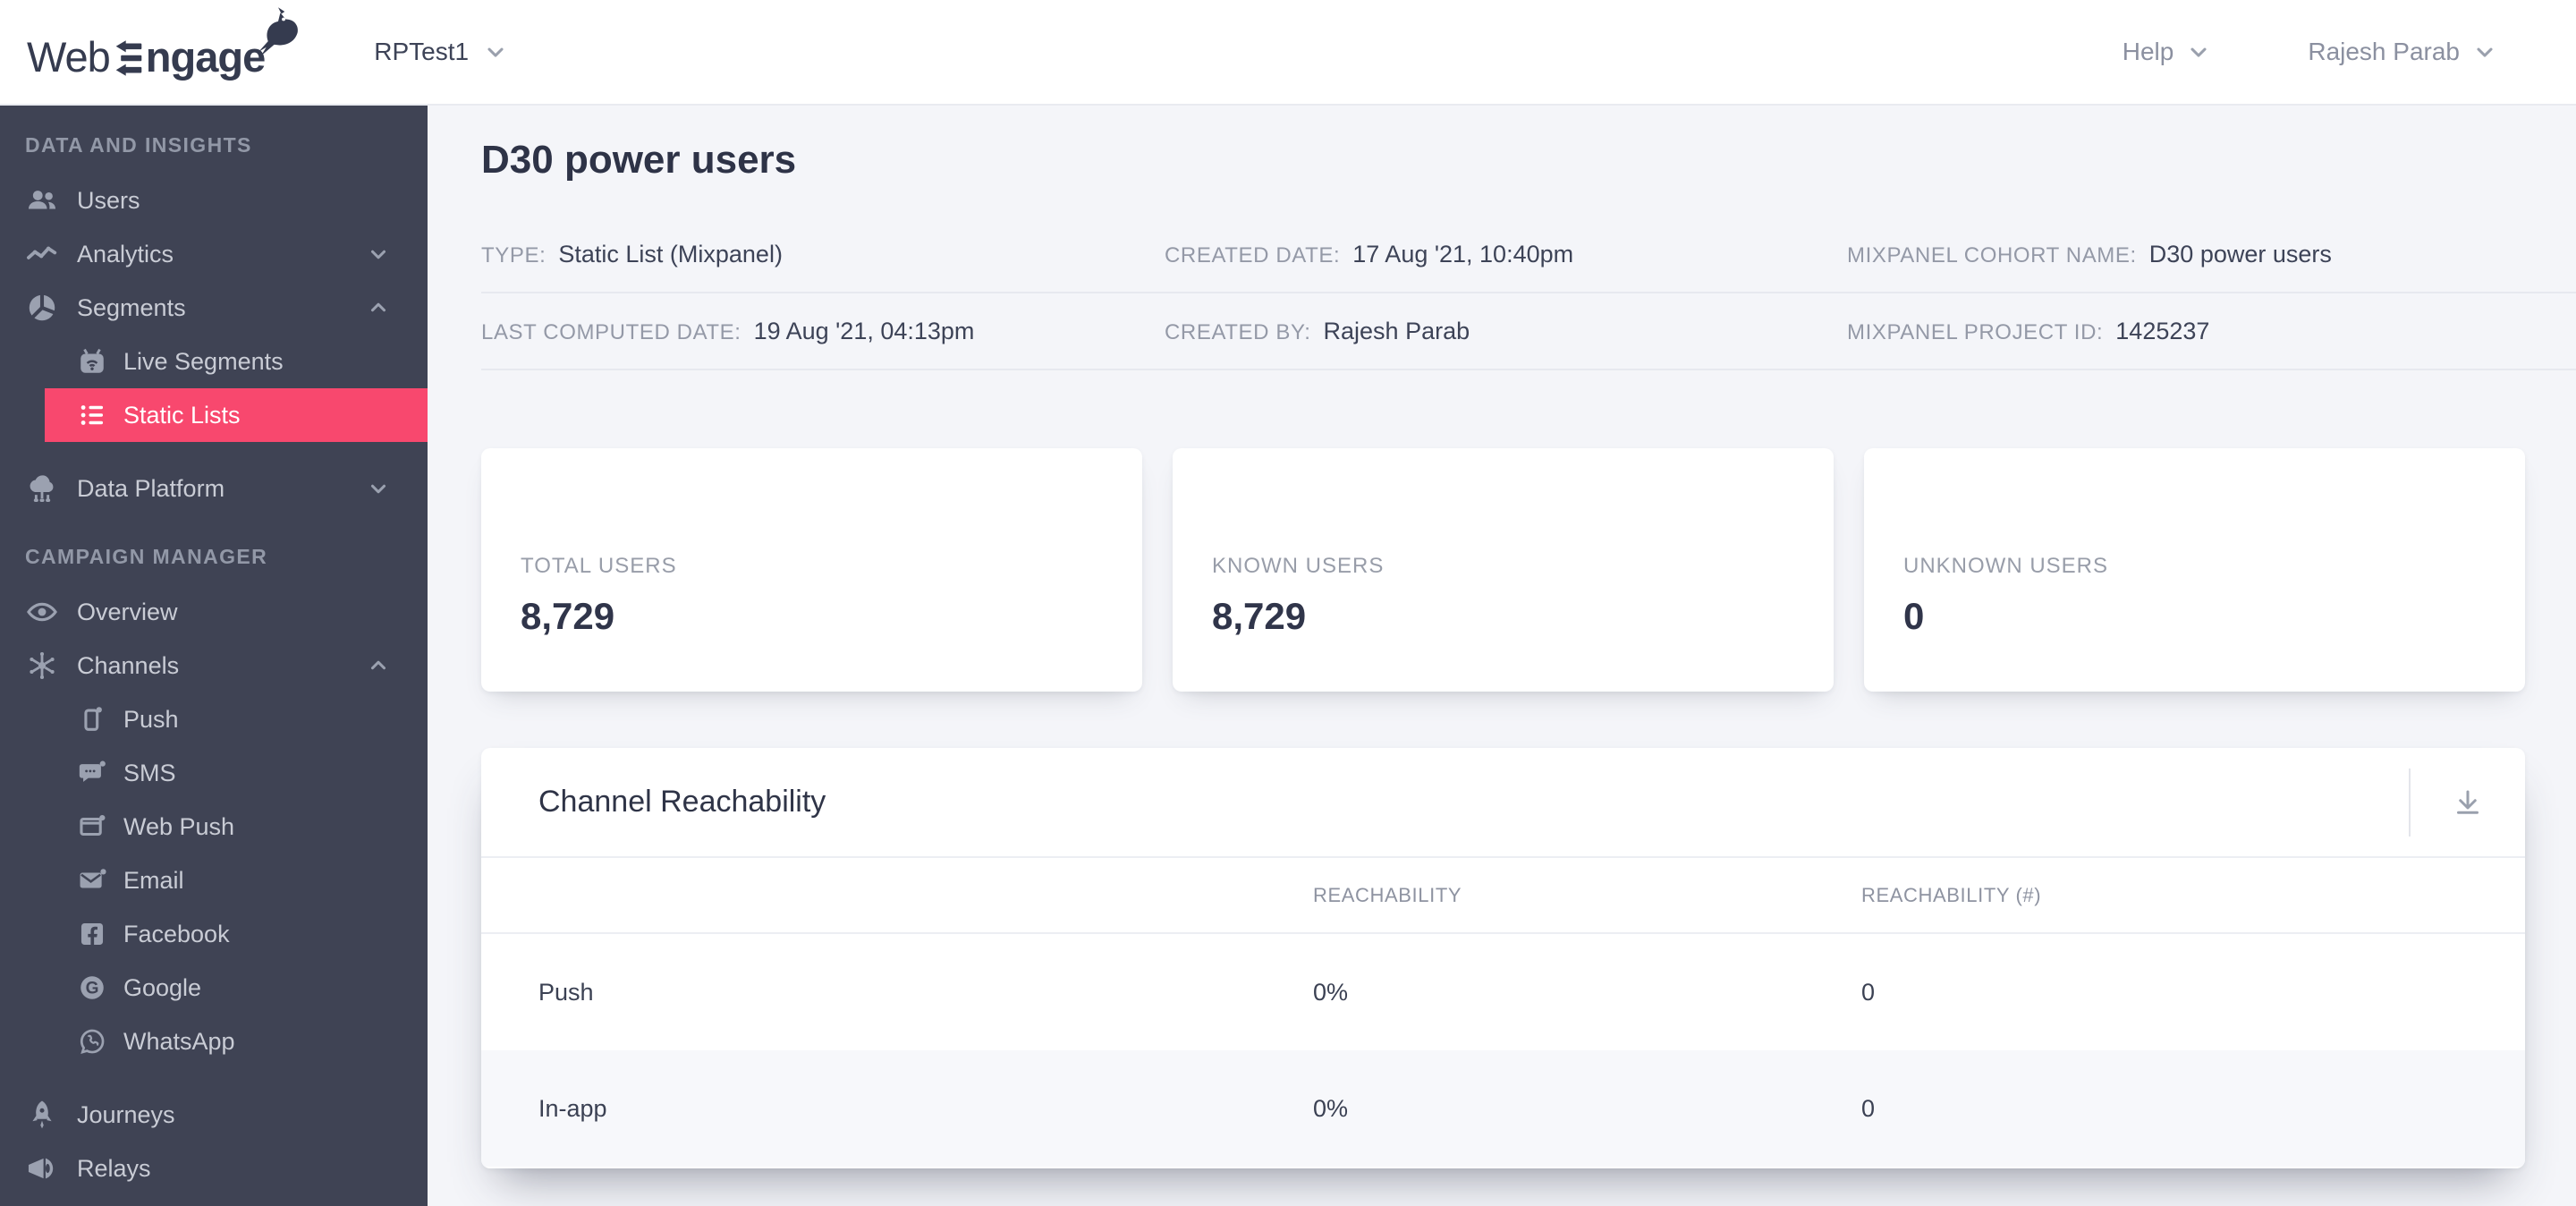  Describe the element at coordinates (42, 1114) in the screenshot. I see `rocket-icon` at that location.